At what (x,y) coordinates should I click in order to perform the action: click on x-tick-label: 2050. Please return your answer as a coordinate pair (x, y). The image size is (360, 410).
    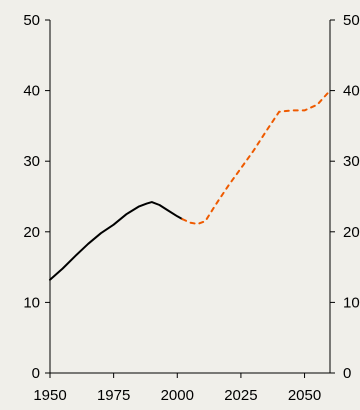
    Looking at the image, I should click on (304, 395).